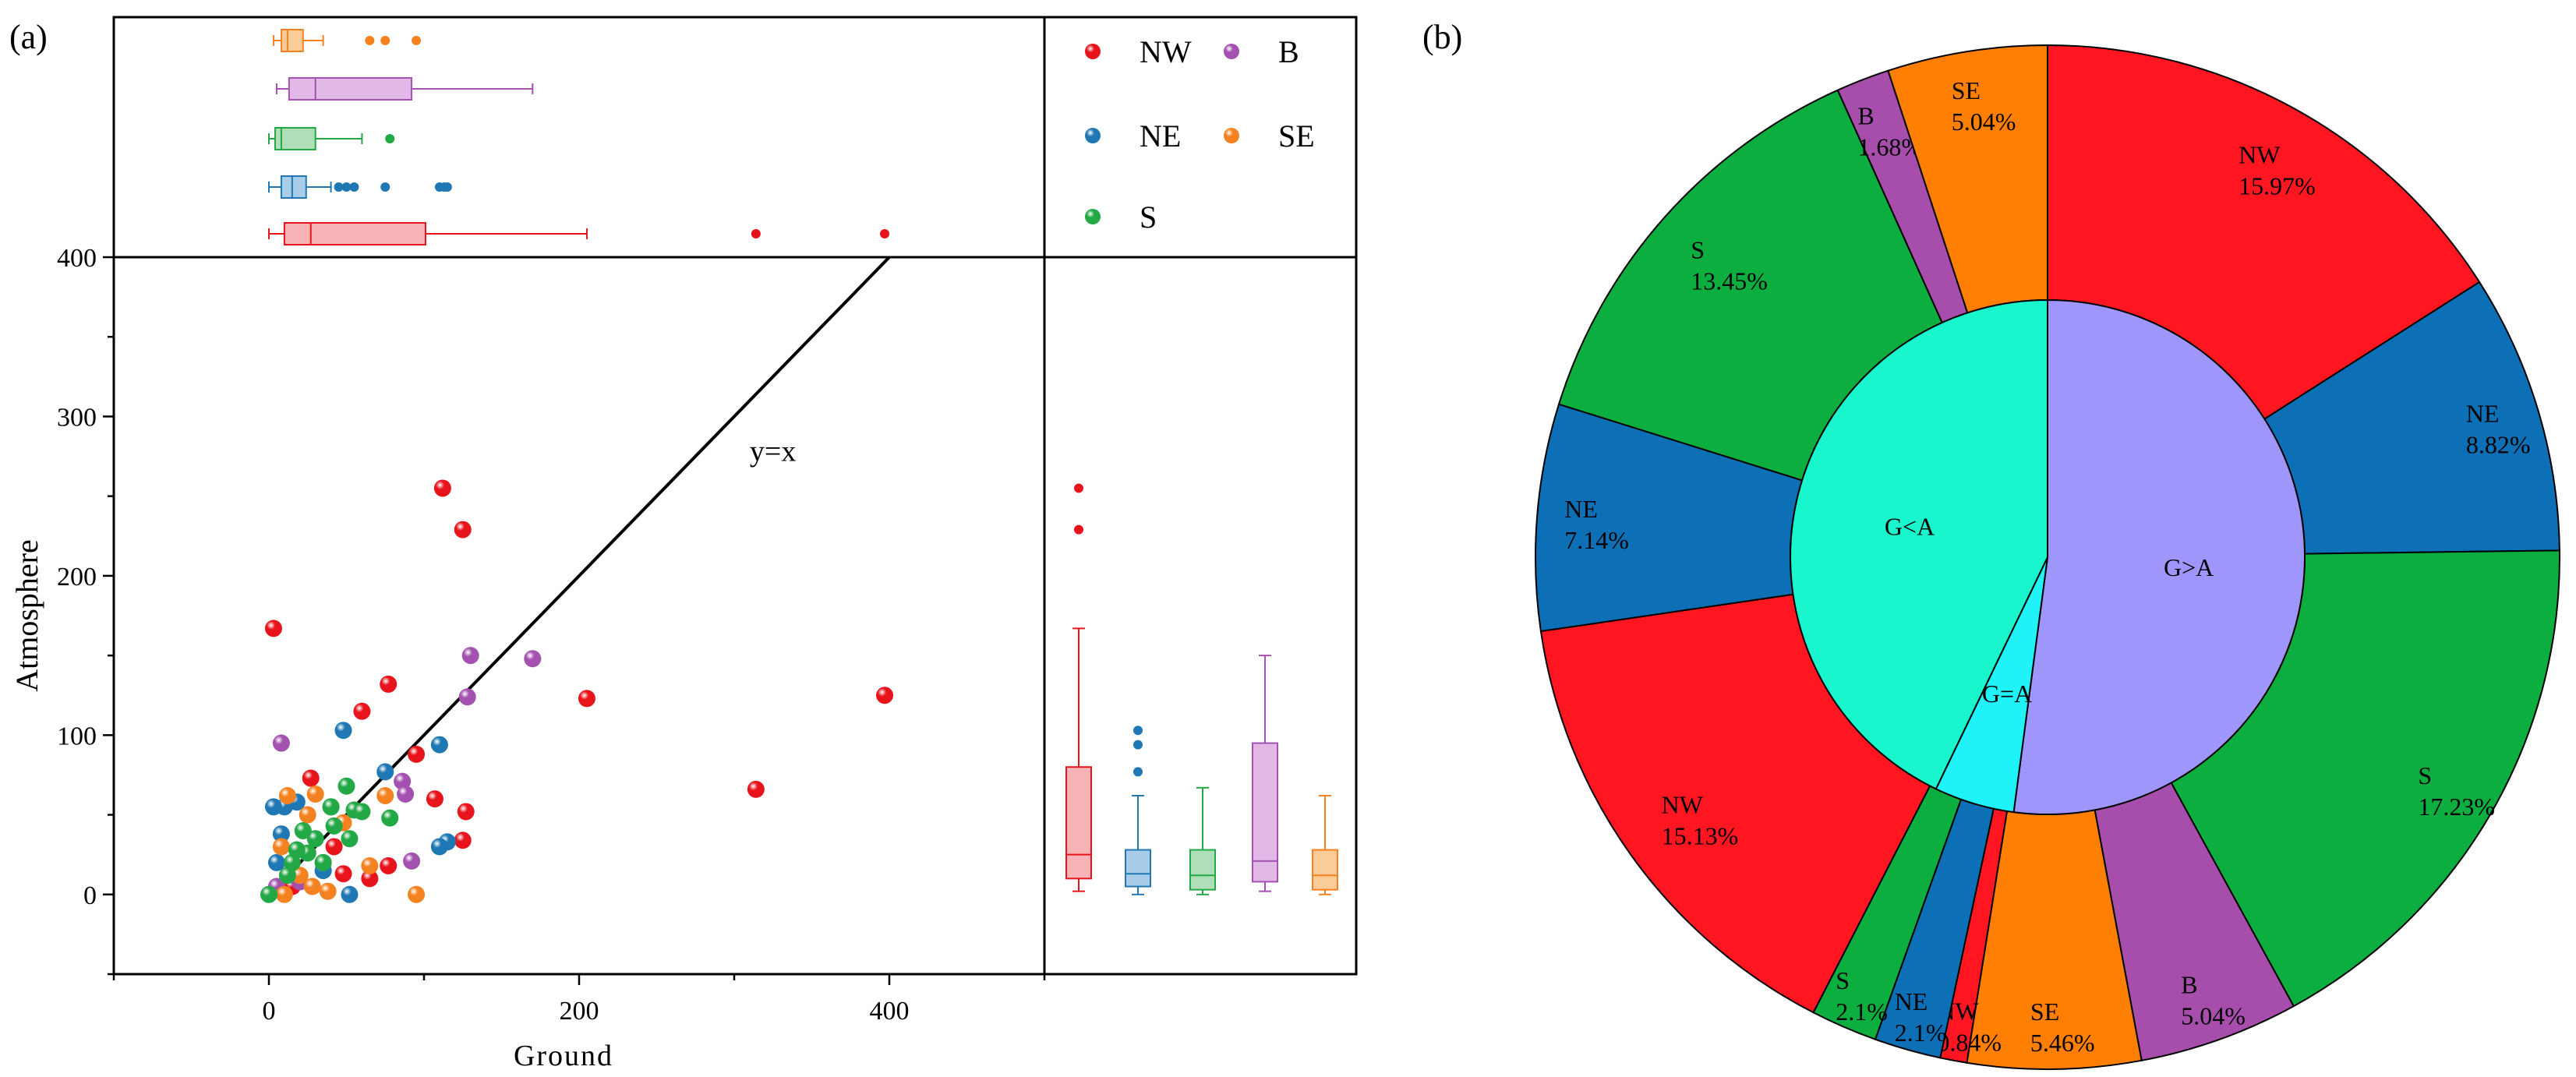 The image size is (2576, 1077). What do you see at coordinates (1133, 136) in the screenshot?
I see `legend-item-ne: NE` at bounding box center [1133, 136].